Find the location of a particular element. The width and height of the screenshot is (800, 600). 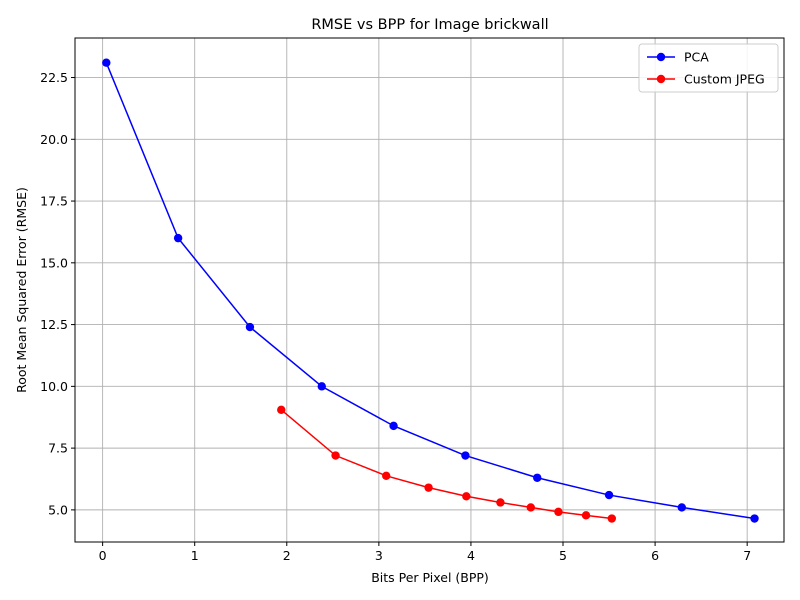

legend-label-pca: PCA is located at coordinates (696, 57).